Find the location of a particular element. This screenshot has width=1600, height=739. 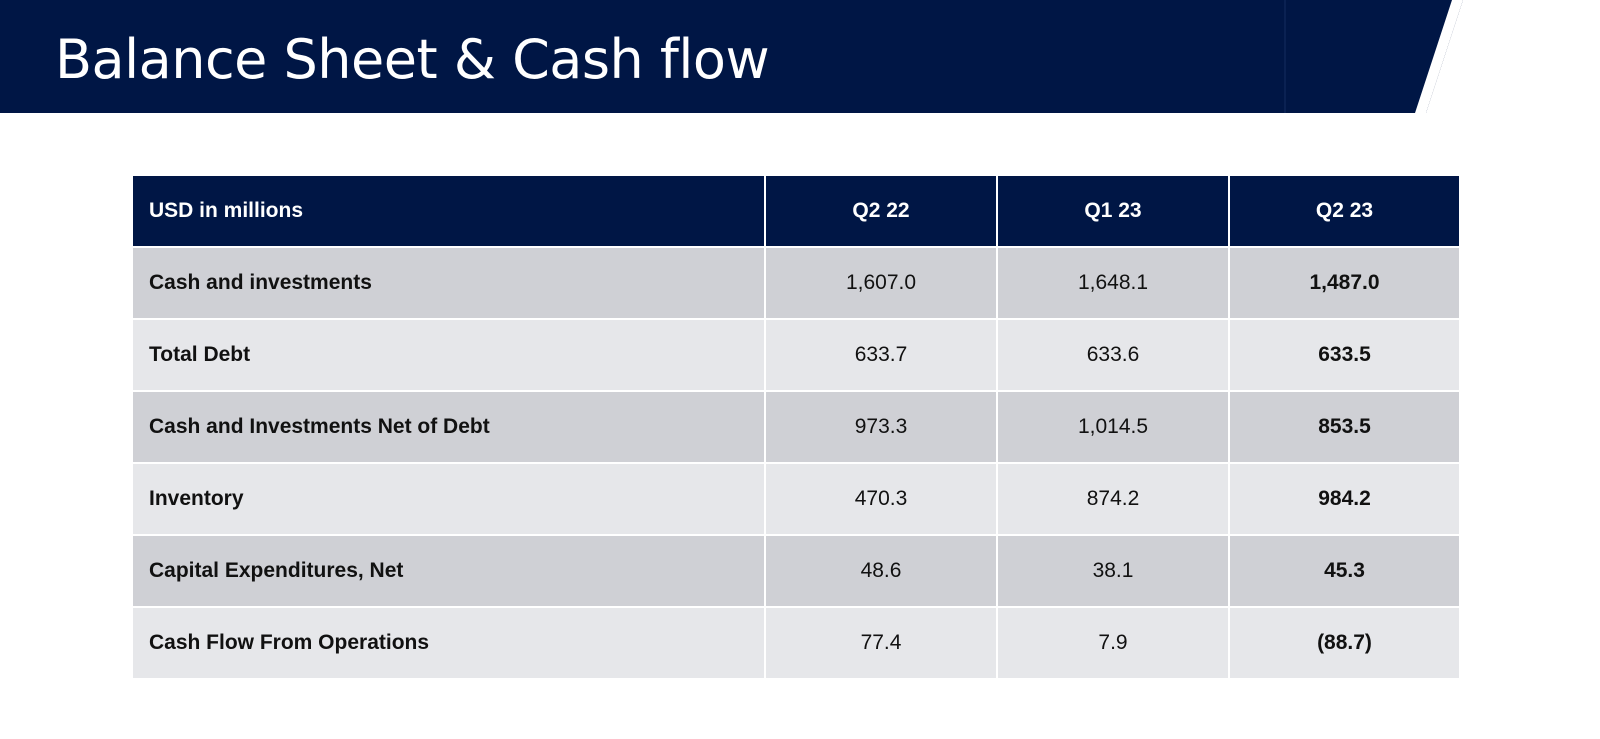

cell-q2-22: 77.4 is located at coordinates (881, 643).